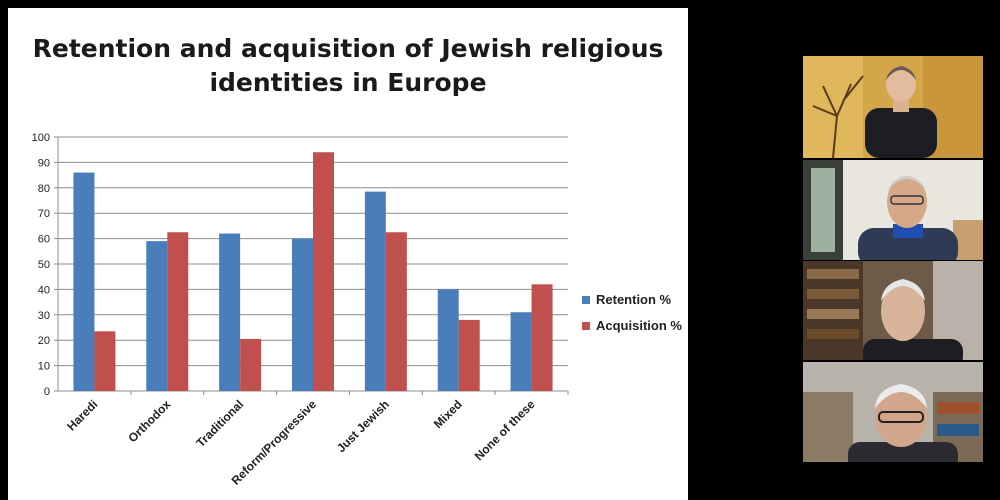  Describe the element at coordinates (41, 138) in the screenshot. I see `y-tick-label: 100` at that location.